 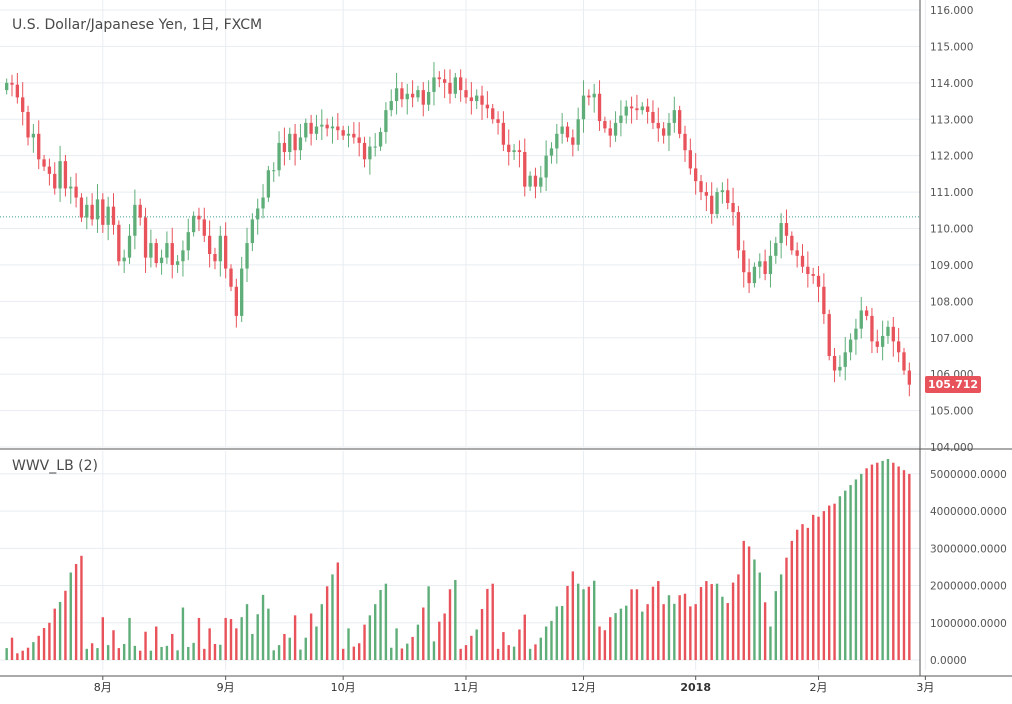 I want to click on y-tick-label: 109.000, so click(x=951, y=266).